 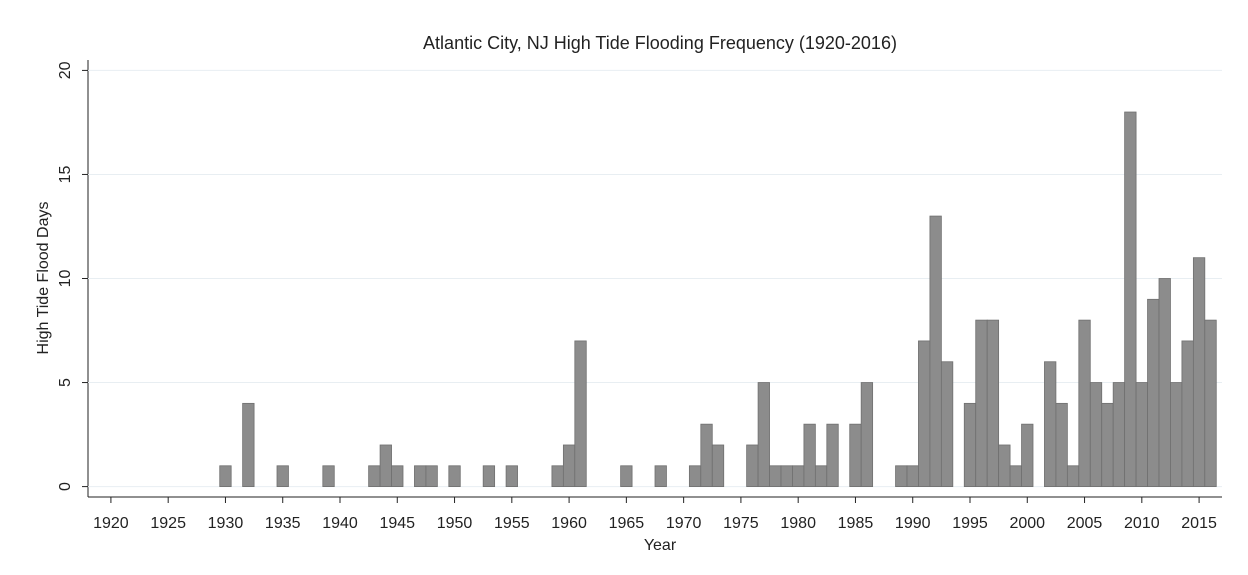 What do you see at coordinates (397, 523) in the screenshot?
I see `x-tick-label: 1945` at bounding box center [397, 523].